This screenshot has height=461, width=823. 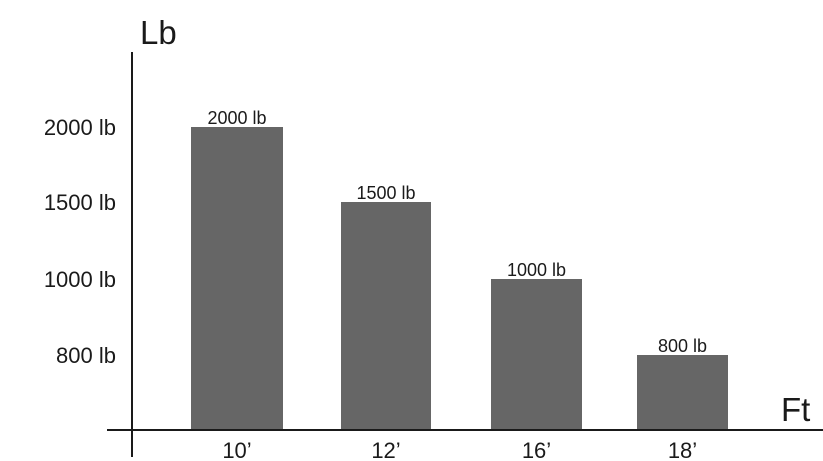 What do you see at coordinates (236, 118) in the screenshot?
I see `data-label-1: 2000 lb` at bounding box center [236, 118].